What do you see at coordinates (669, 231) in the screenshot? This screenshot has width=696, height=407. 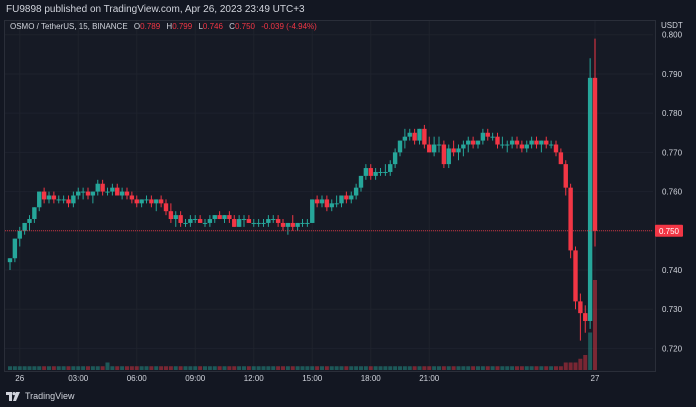 I see `last-price-label: 0.750` at bounding box center [669, 231].